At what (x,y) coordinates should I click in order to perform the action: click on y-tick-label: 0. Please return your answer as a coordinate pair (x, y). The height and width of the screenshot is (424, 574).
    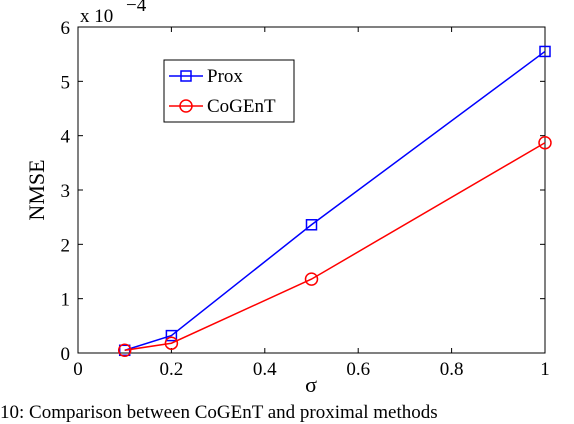
    Looking at the image, I should click on (66, 354).